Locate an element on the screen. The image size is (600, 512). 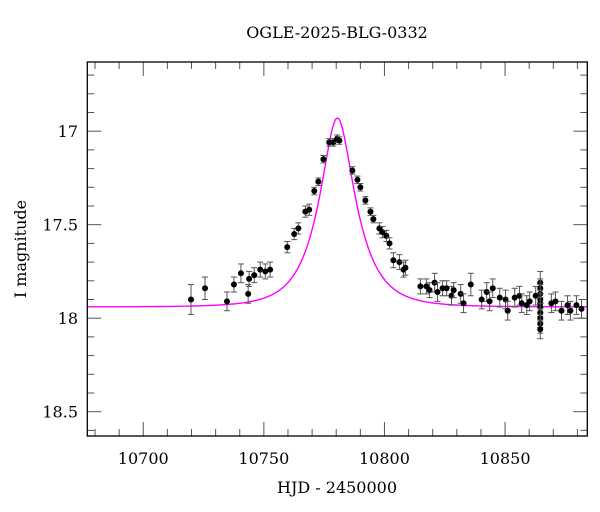
y-axis-label: I magnitude is located at coordinates (20, 249).